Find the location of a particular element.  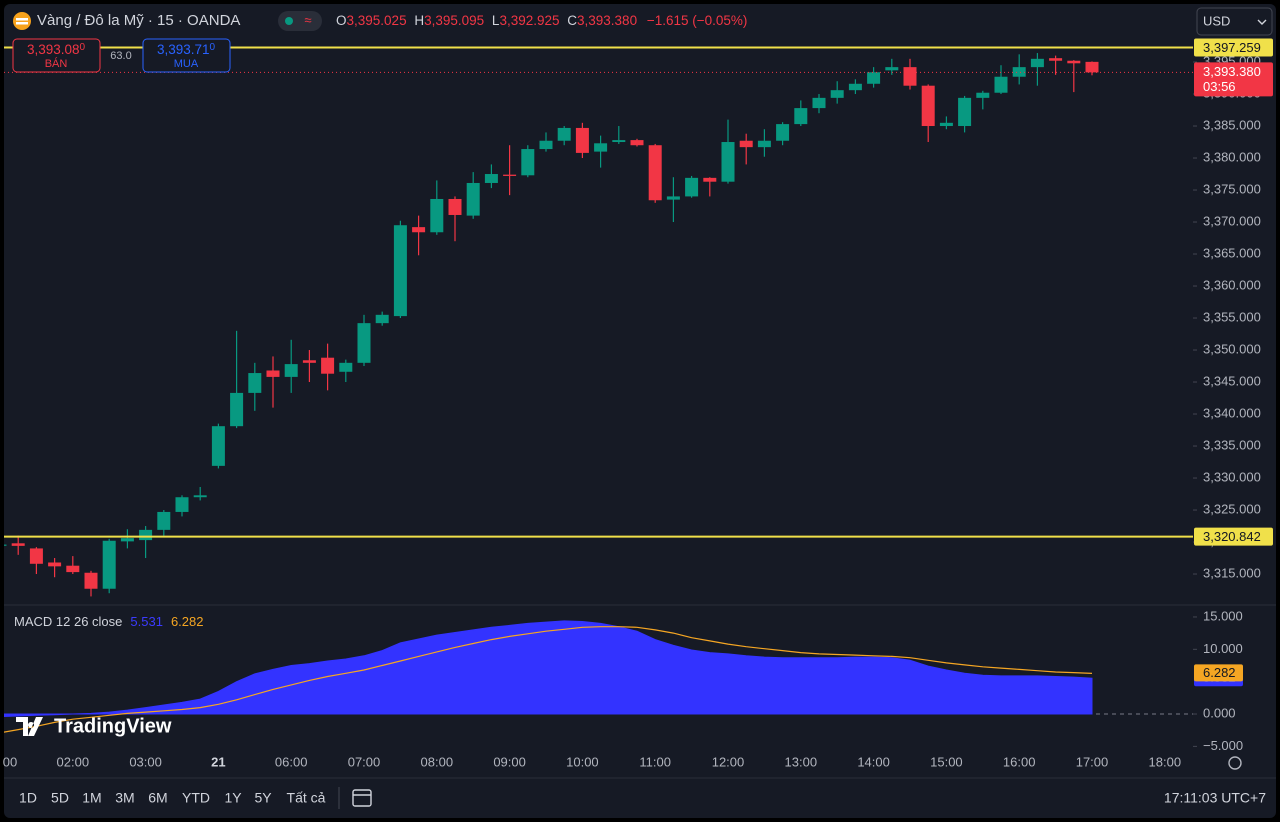

sell-price: 3,393.080 is located at coordinates (56, 49).